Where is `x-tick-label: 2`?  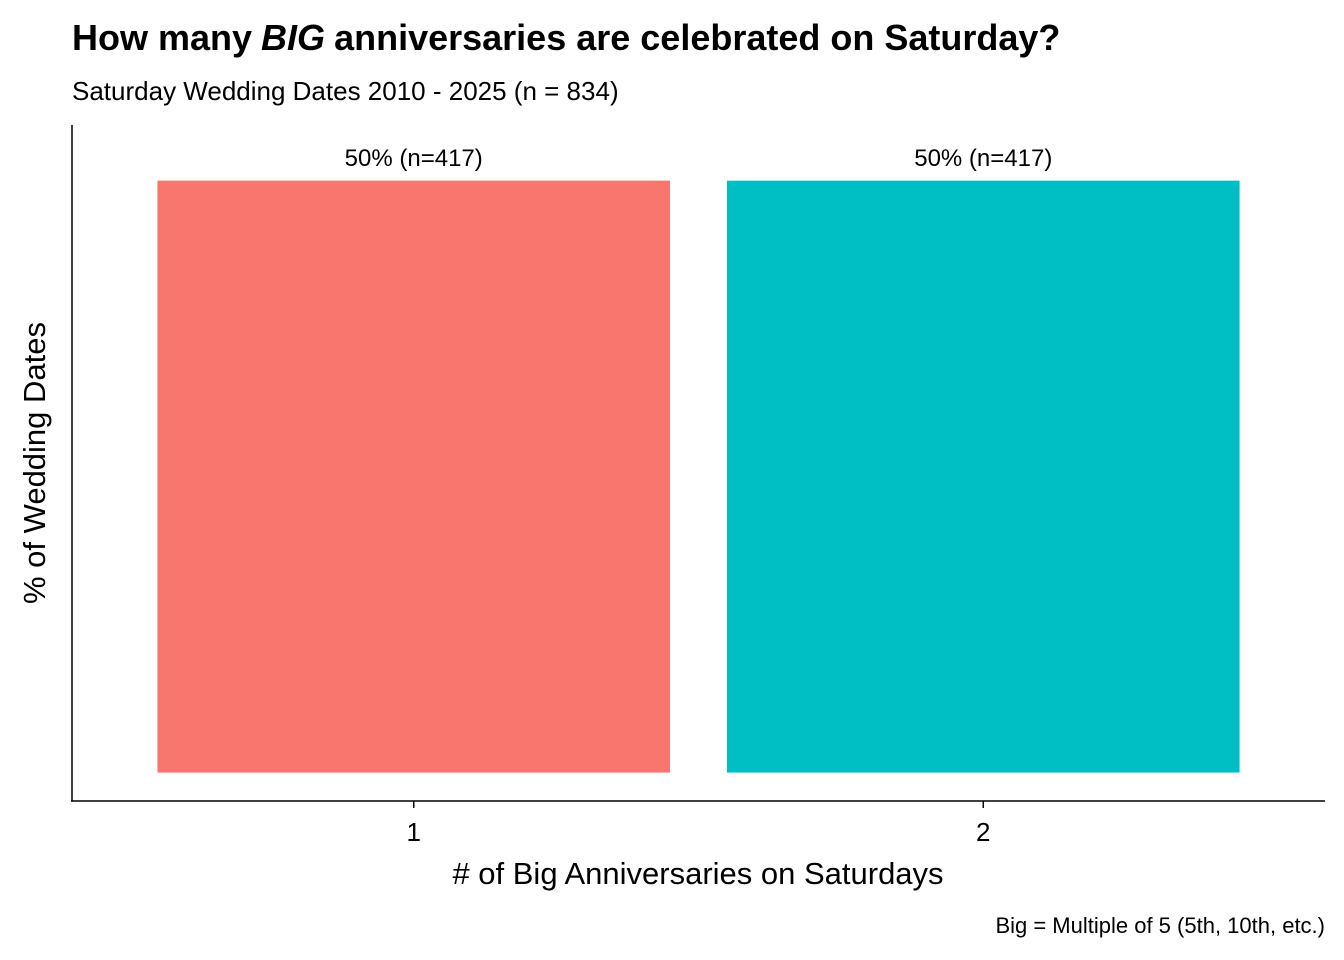 x-tick-label: 2 is located at coordinates (983, 832).